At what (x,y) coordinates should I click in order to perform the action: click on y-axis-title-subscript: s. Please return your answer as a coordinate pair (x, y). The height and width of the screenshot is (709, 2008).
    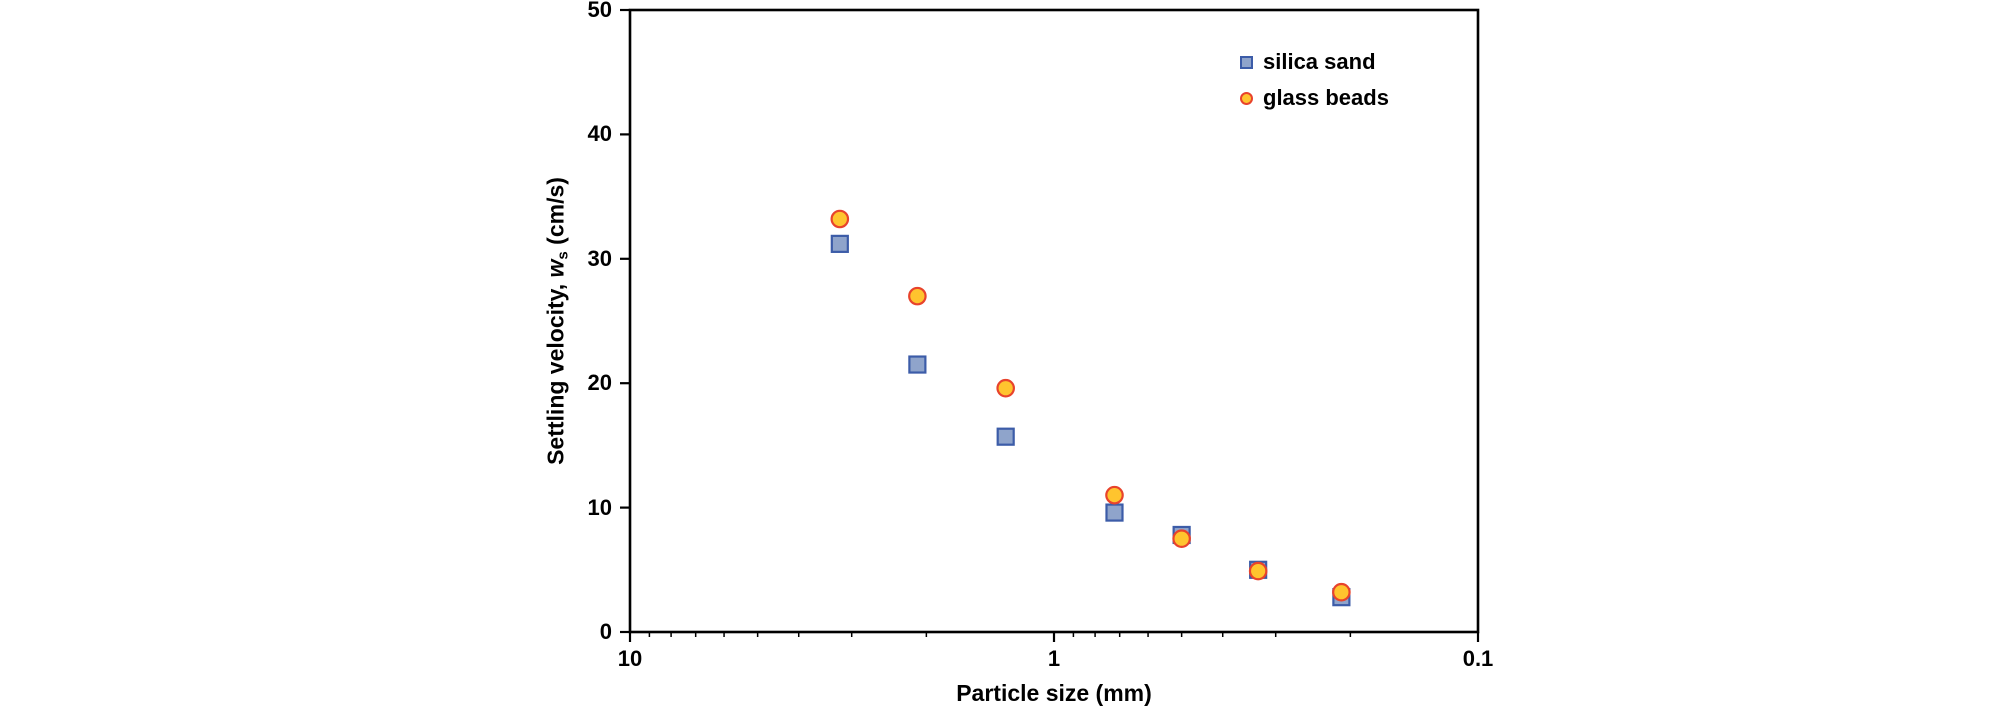
    Looking at the image, I should click on (563, 255).